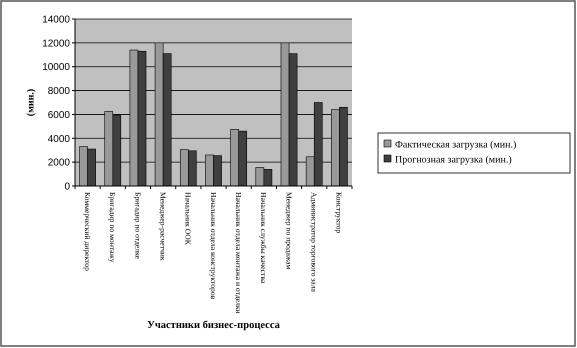 The width and height of the screenshot is (577, 348). I want to click on y-tick-label: 14000, so click(56, 20).